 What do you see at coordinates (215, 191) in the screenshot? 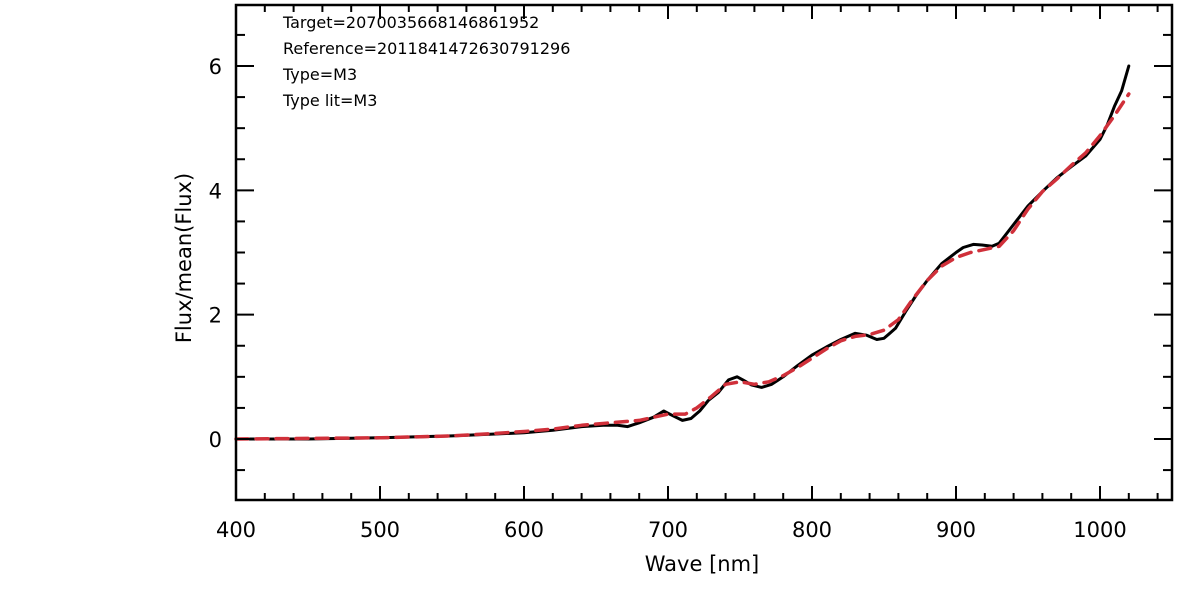
I see `y-tick-label: 4` at bounding box center [215, 191].